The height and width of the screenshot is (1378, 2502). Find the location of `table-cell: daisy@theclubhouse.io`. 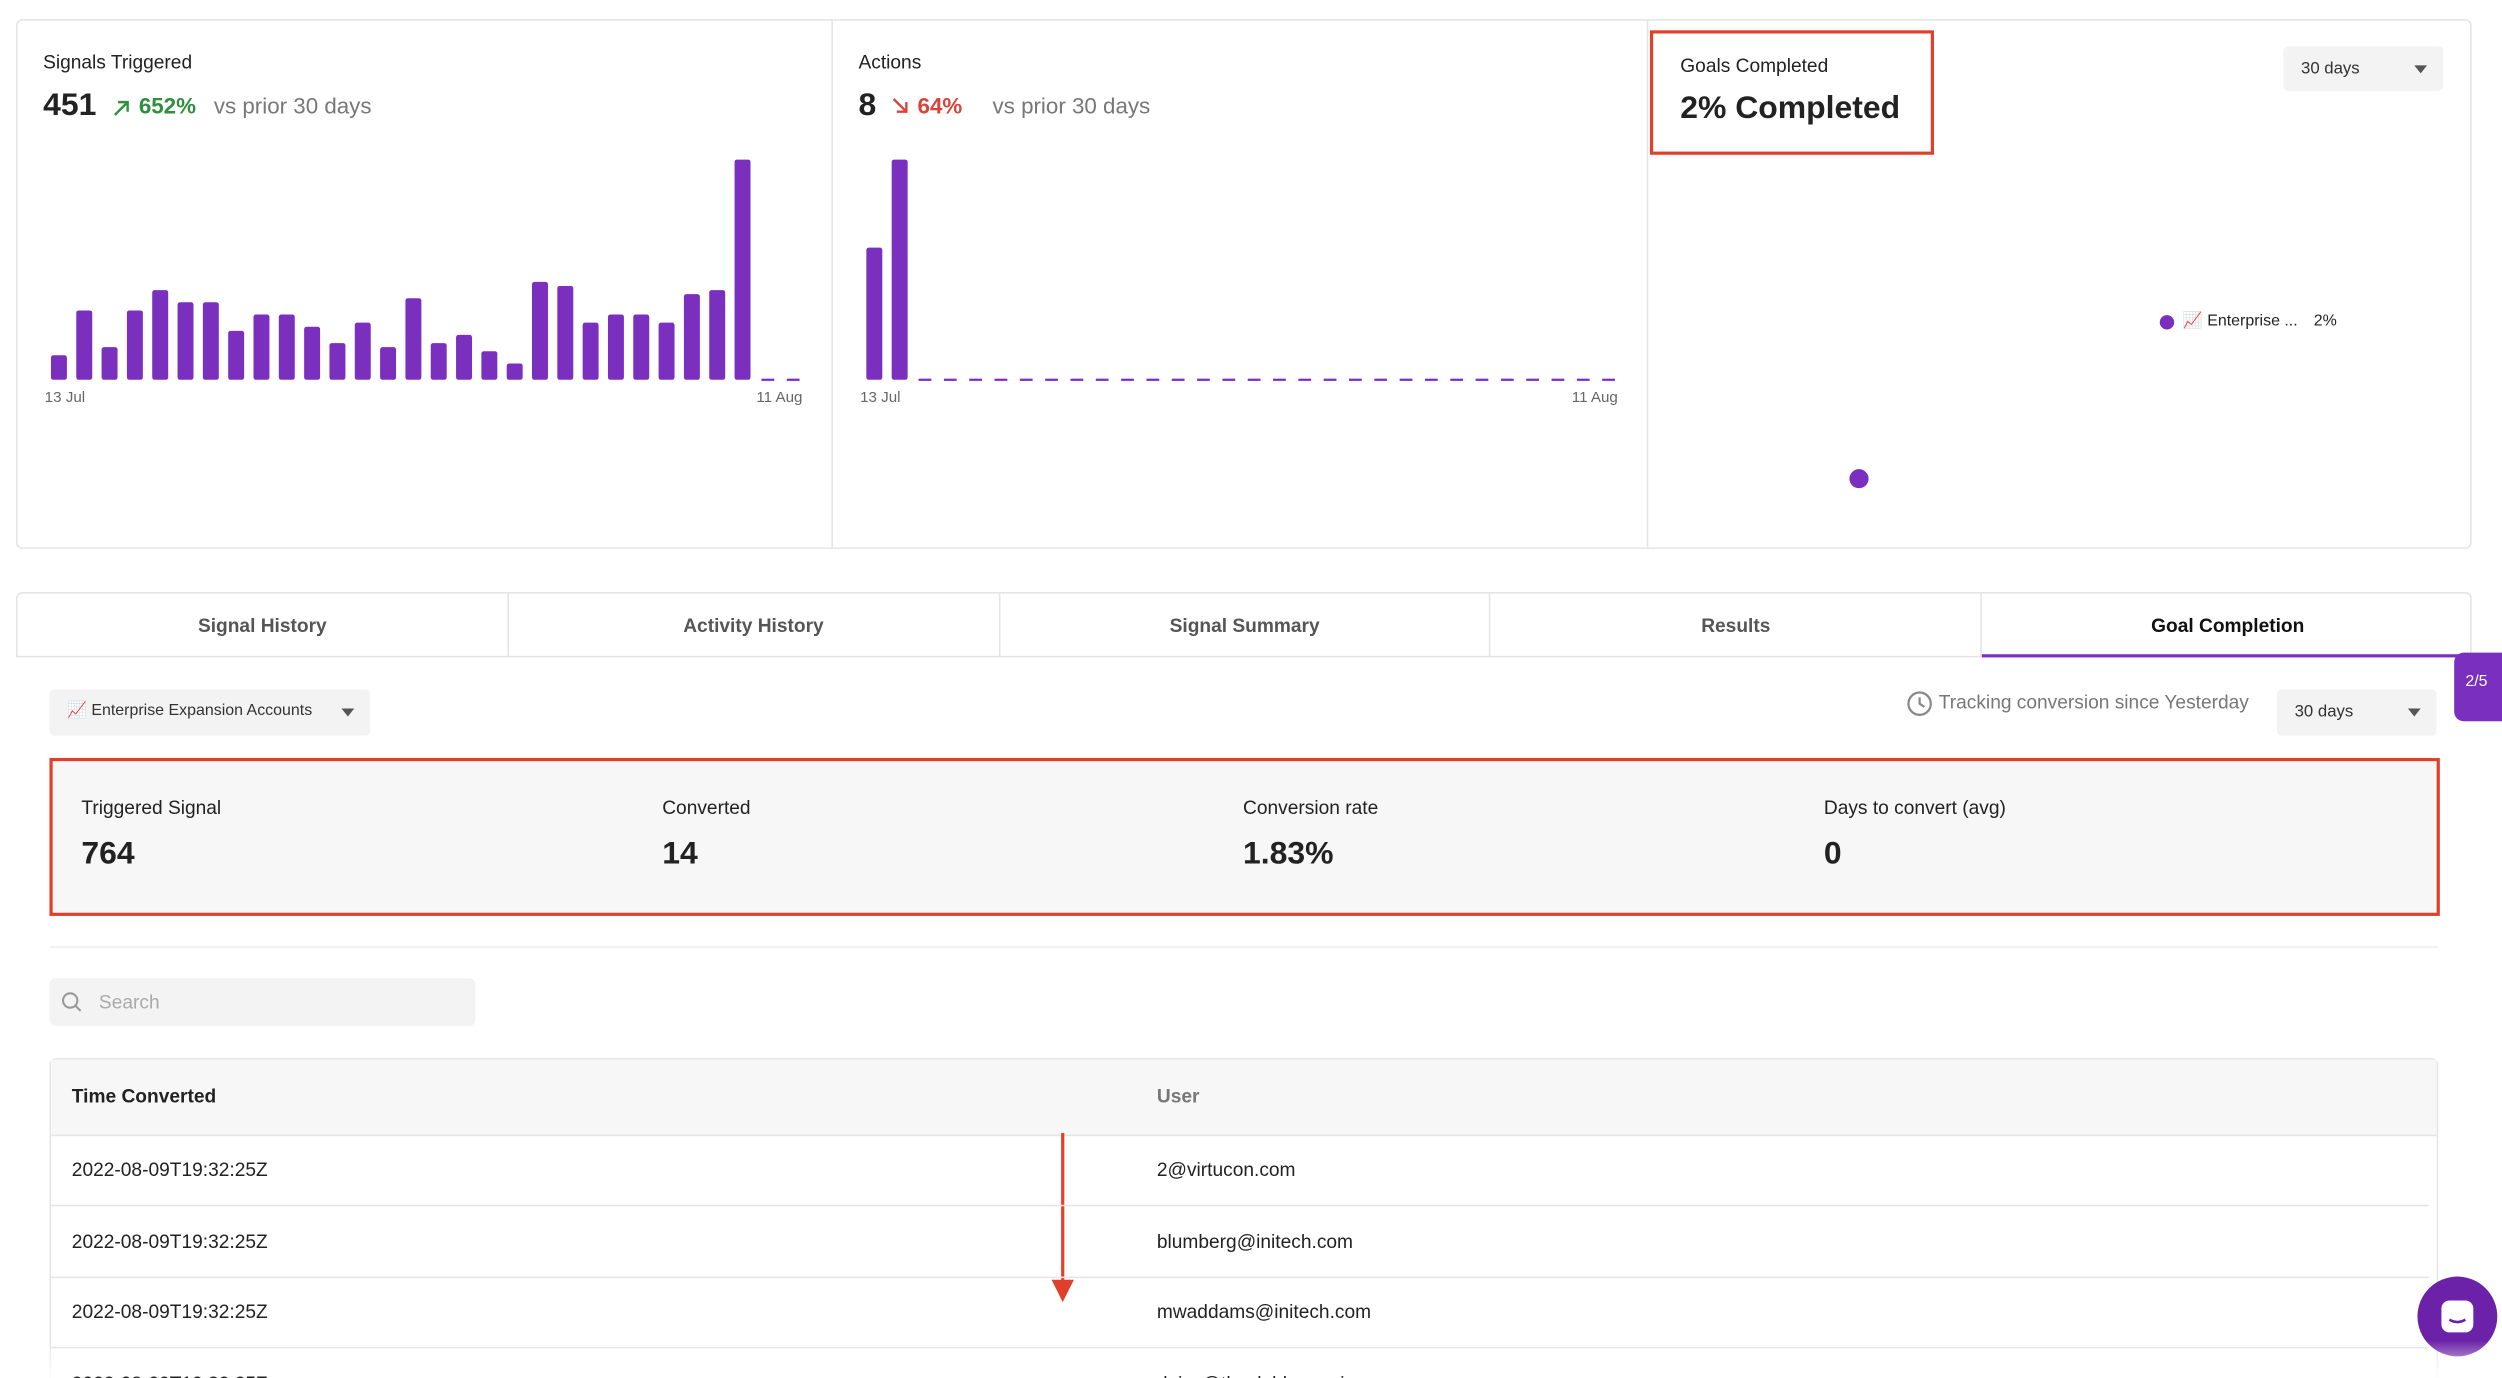

table-cell: daisy@theclubhouse.io is located at coordinates (1256, 1375).